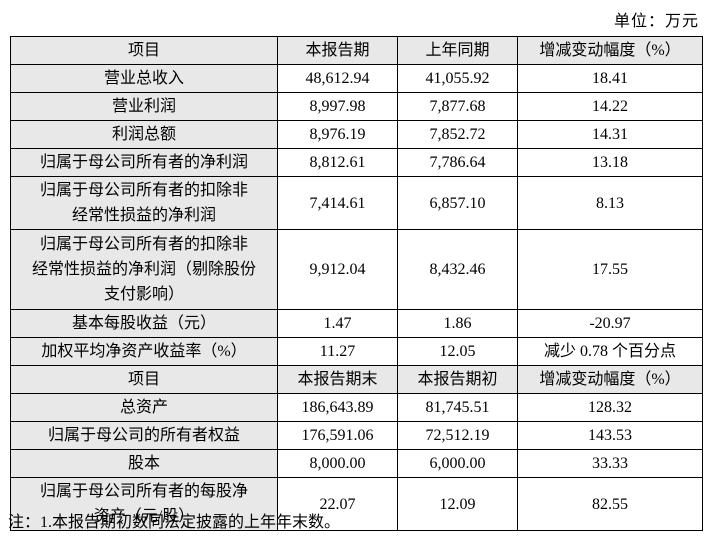  I want to click on value-change: -20.97, so click(610, 323).